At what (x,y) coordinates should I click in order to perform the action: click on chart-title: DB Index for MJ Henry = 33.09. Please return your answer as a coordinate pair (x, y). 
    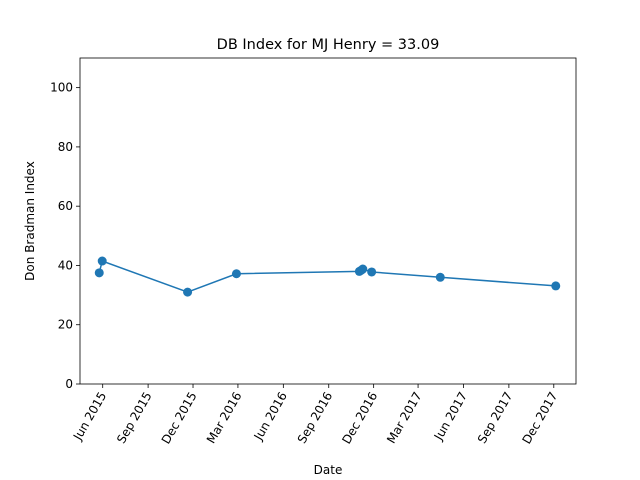
    Looking at the image, I should click on (328, 45).